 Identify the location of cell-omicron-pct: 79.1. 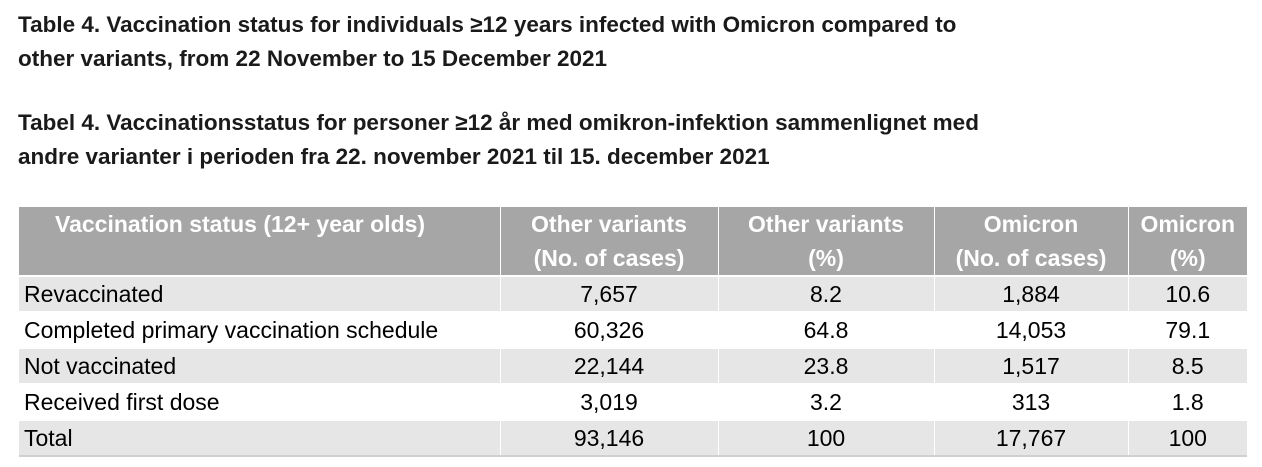
(1187, 329).